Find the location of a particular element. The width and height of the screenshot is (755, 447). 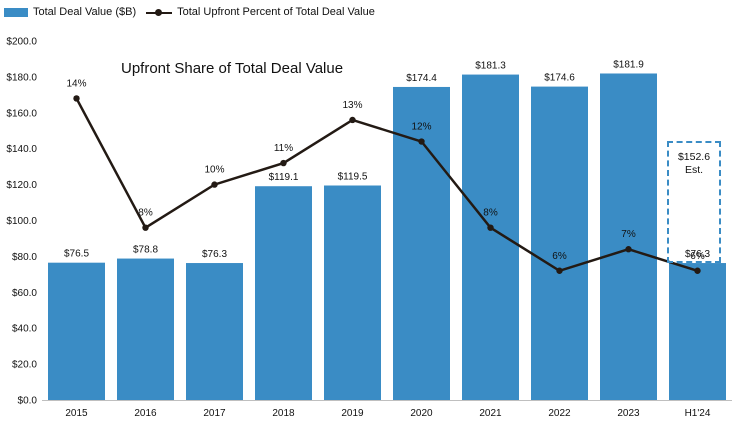

bar-value-label: $119.5 is located at coordinates (353, 176).